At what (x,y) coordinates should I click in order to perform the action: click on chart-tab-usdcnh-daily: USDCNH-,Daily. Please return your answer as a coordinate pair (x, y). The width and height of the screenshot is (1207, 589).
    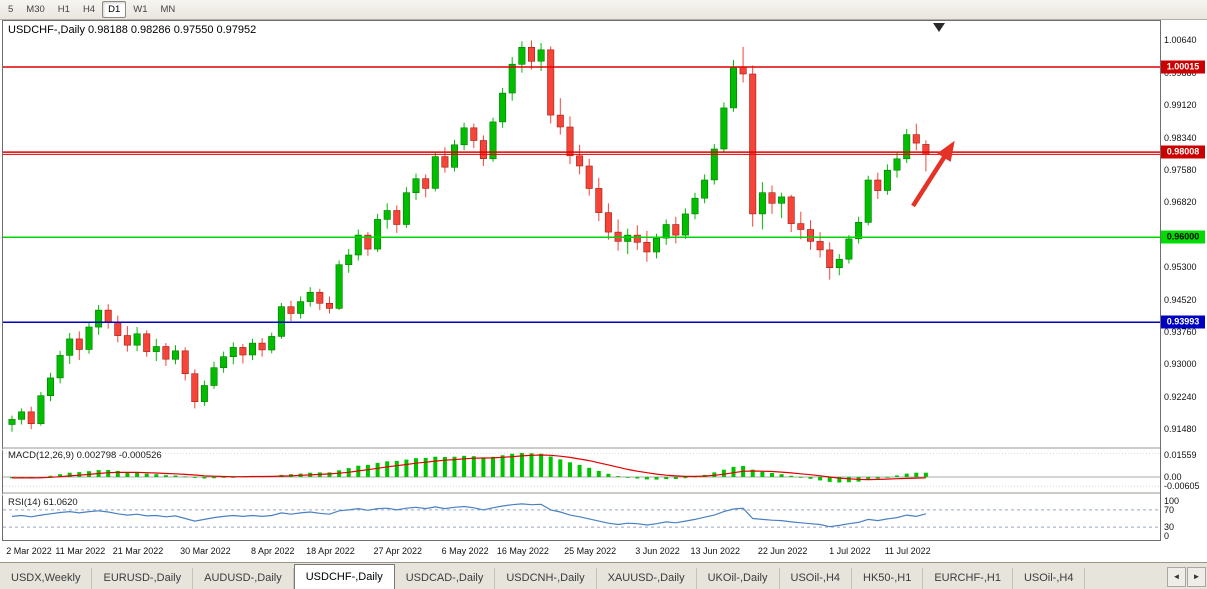
    Looking at the image, I should click on (546, 578).